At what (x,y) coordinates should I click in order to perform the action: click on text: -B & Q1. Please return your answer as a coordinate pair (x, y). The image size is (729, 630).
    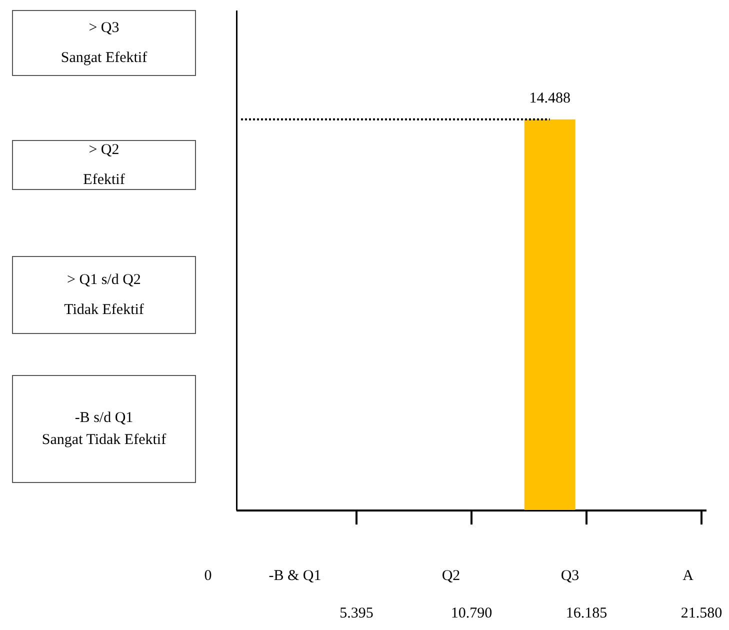
    Looking at the image, I should click on (295, 576).